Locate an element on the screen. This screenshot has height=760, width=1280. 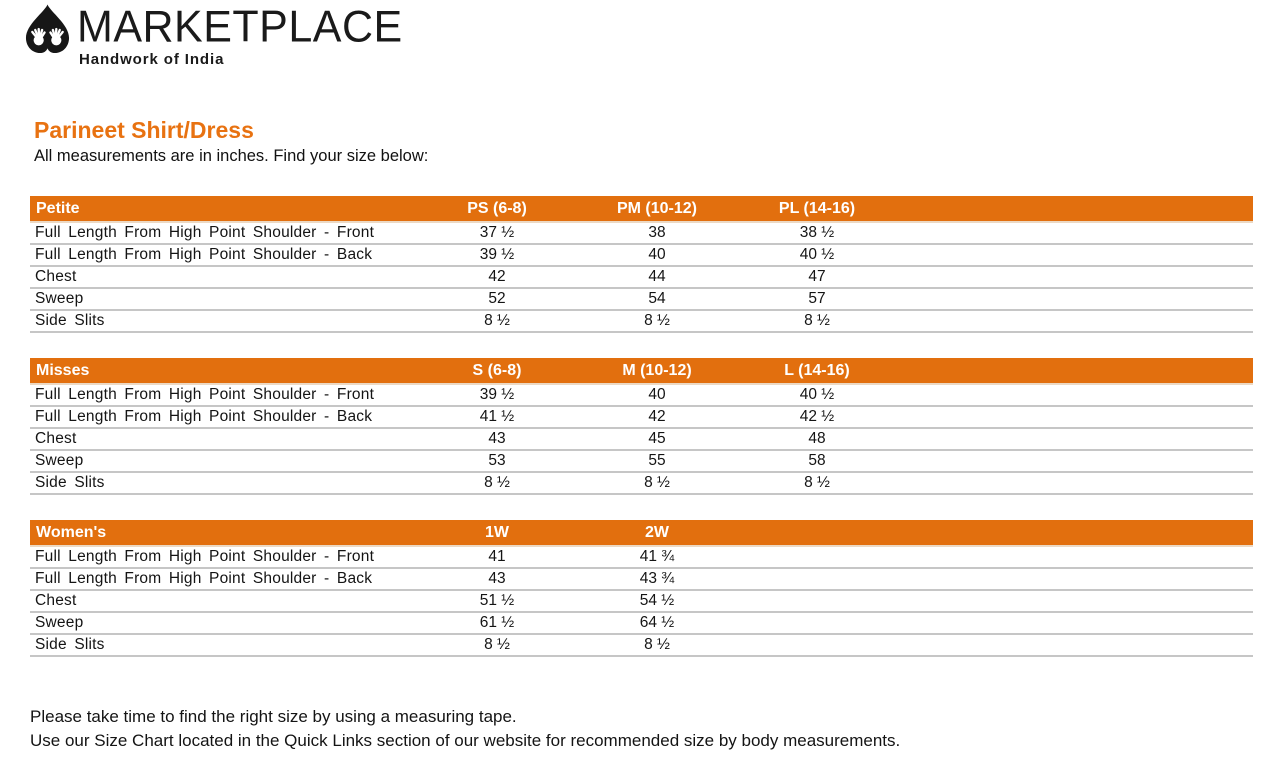
measurement-value: 37 ½ is located at coordinates (497, 233).